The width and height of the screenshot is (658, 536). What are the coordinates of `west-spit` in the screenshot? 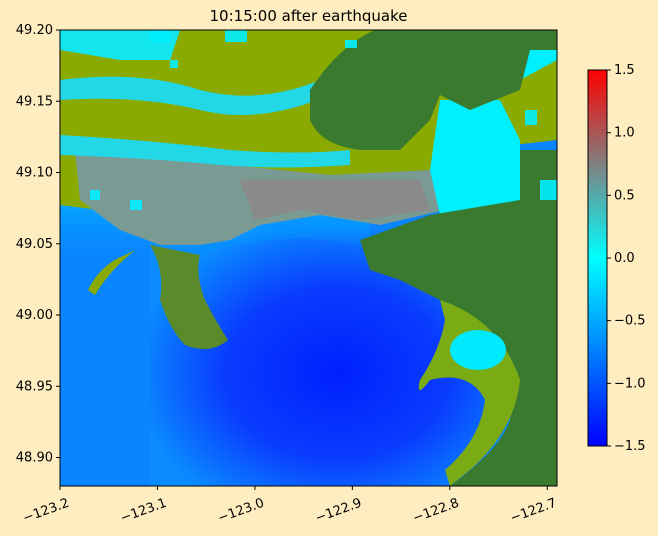 It's located at (111, 272).